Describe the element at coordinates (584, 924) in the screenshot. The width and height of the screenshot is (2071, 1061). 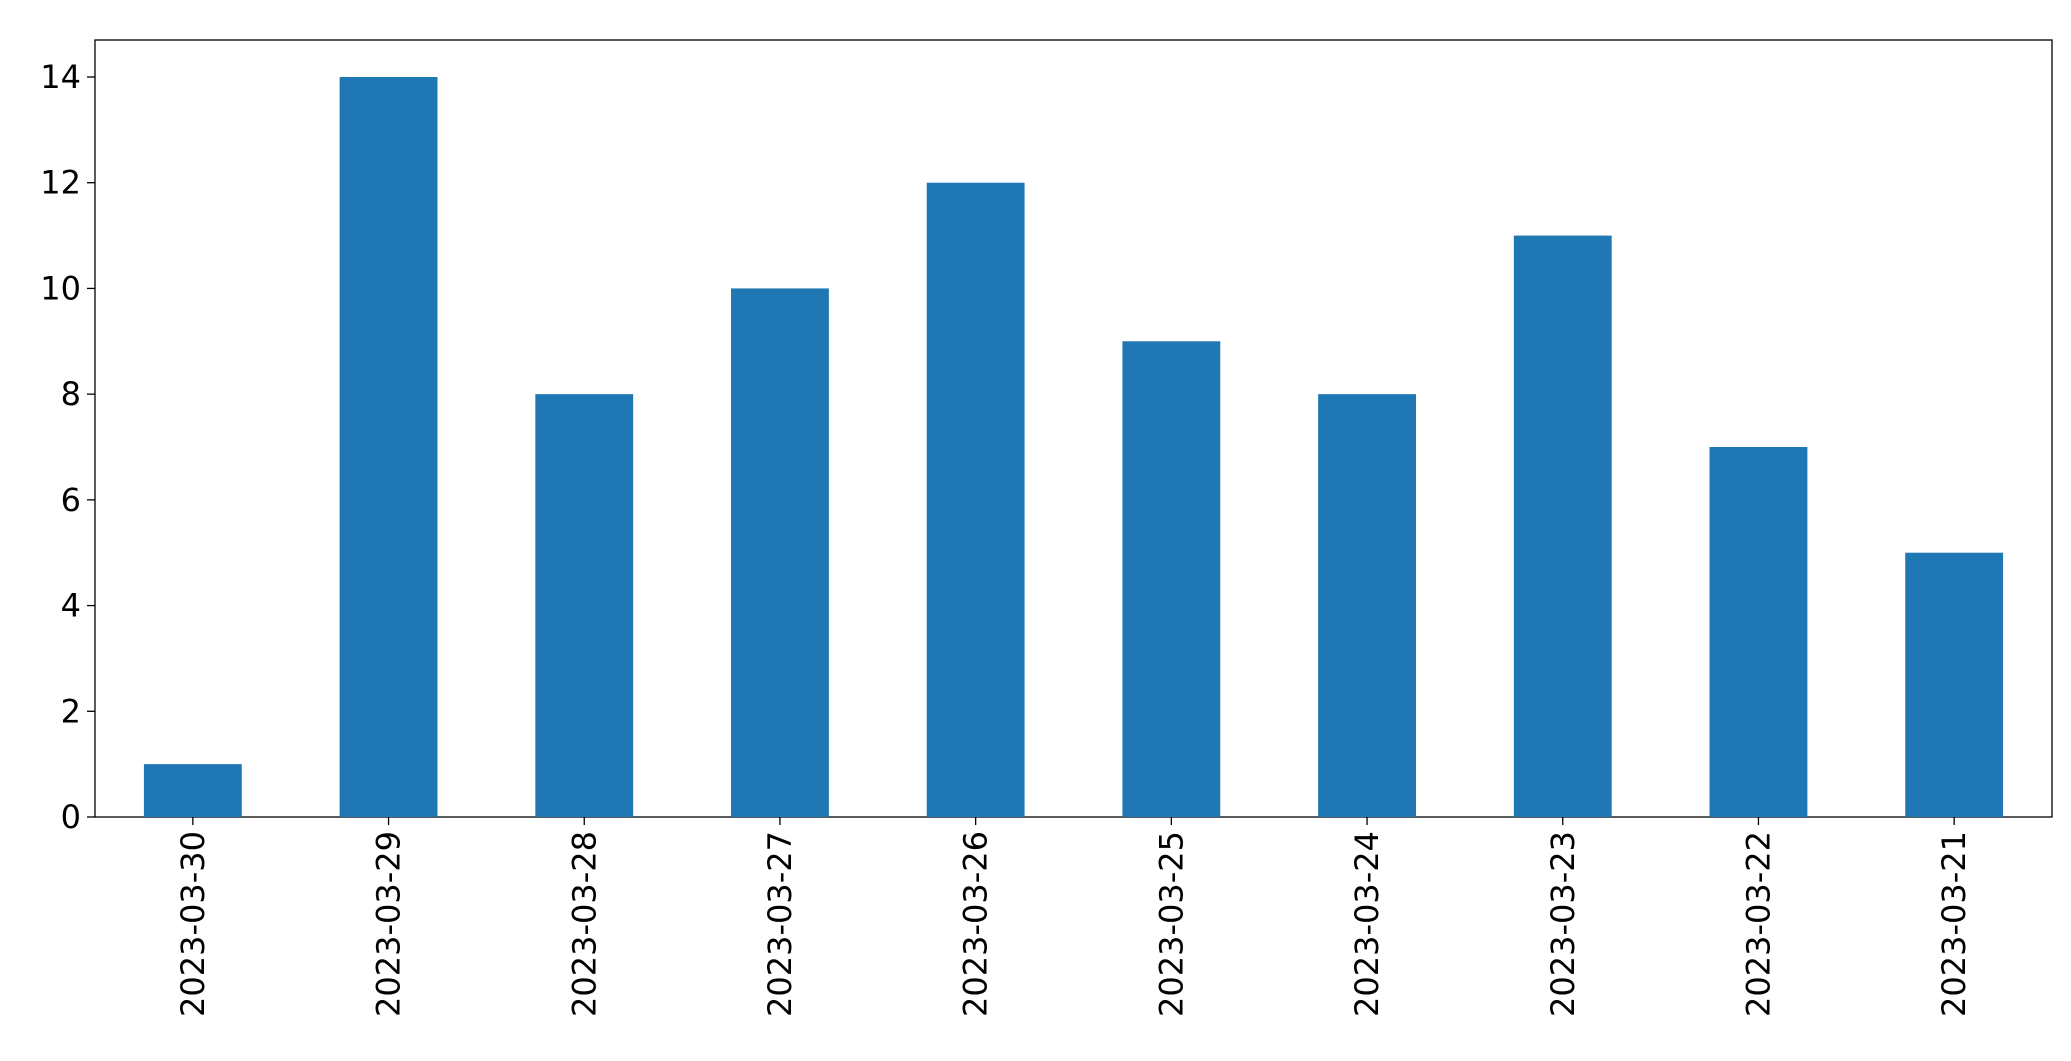
I see `x-tick-label: 2023-03-28` at that location.